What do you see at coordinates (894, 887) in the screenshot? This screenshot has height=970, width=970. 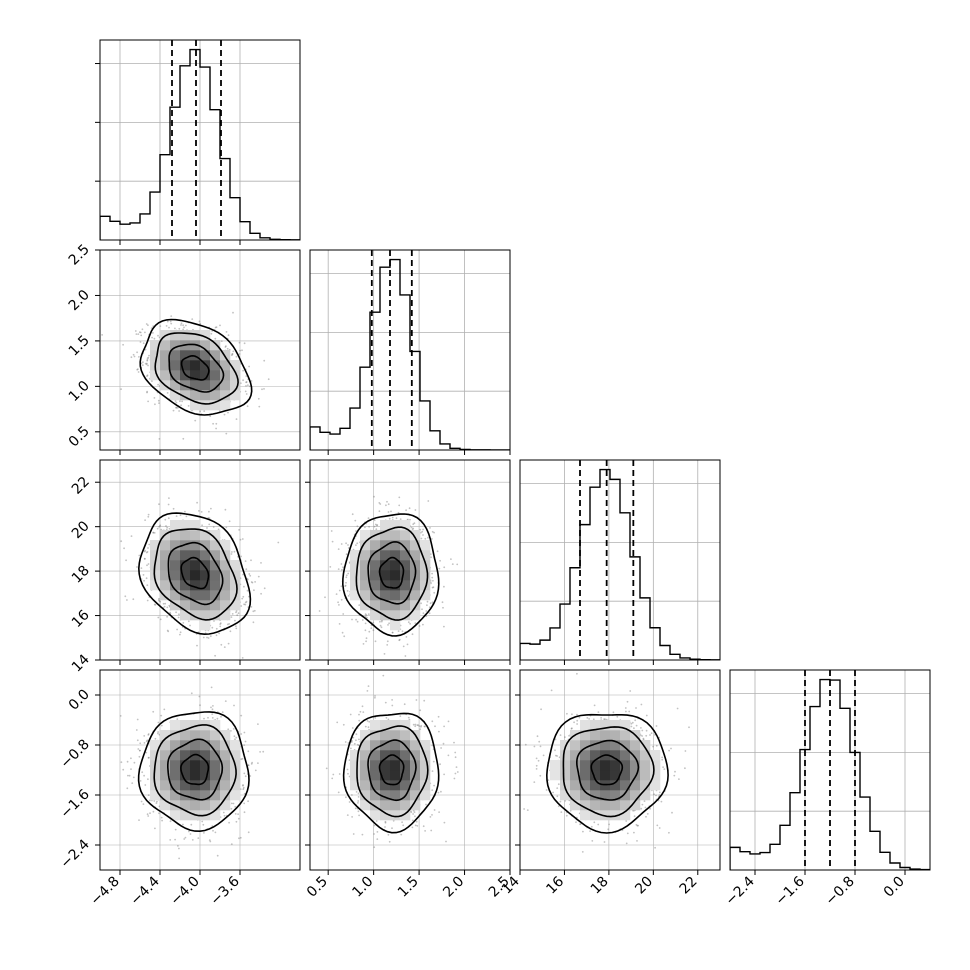 I see `x-tick-label: 0.0` at bounding box center [894, 887].